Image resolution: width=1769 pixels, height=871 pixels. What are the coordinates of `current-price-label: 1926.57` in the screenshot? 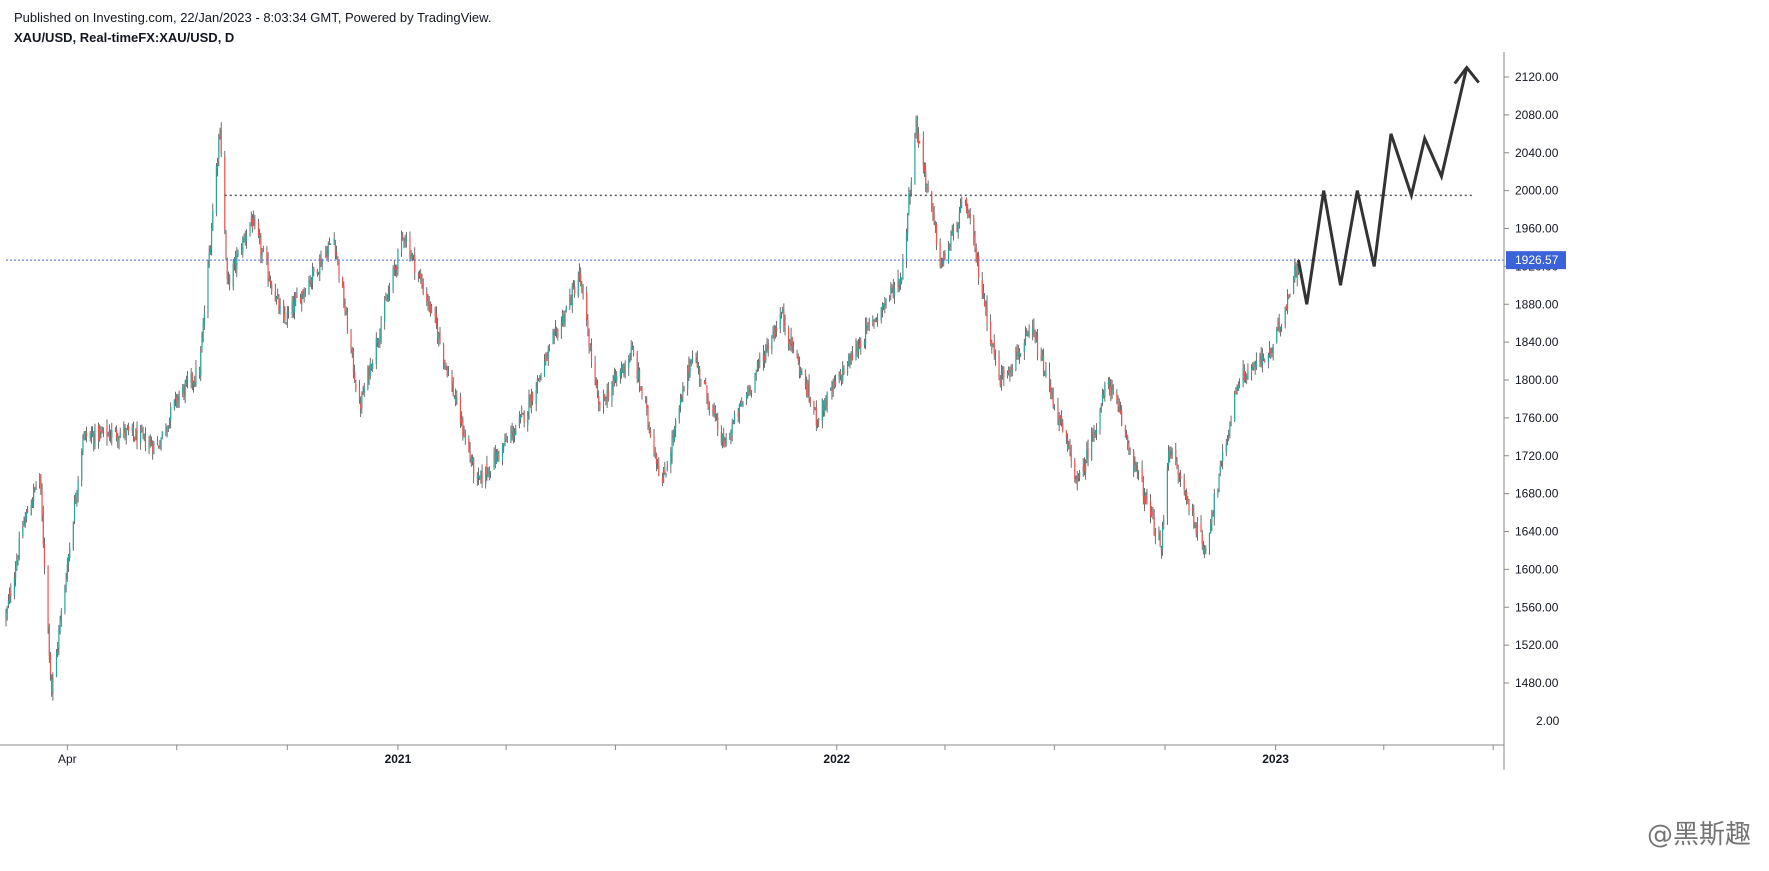 It's located at (1537, 260).